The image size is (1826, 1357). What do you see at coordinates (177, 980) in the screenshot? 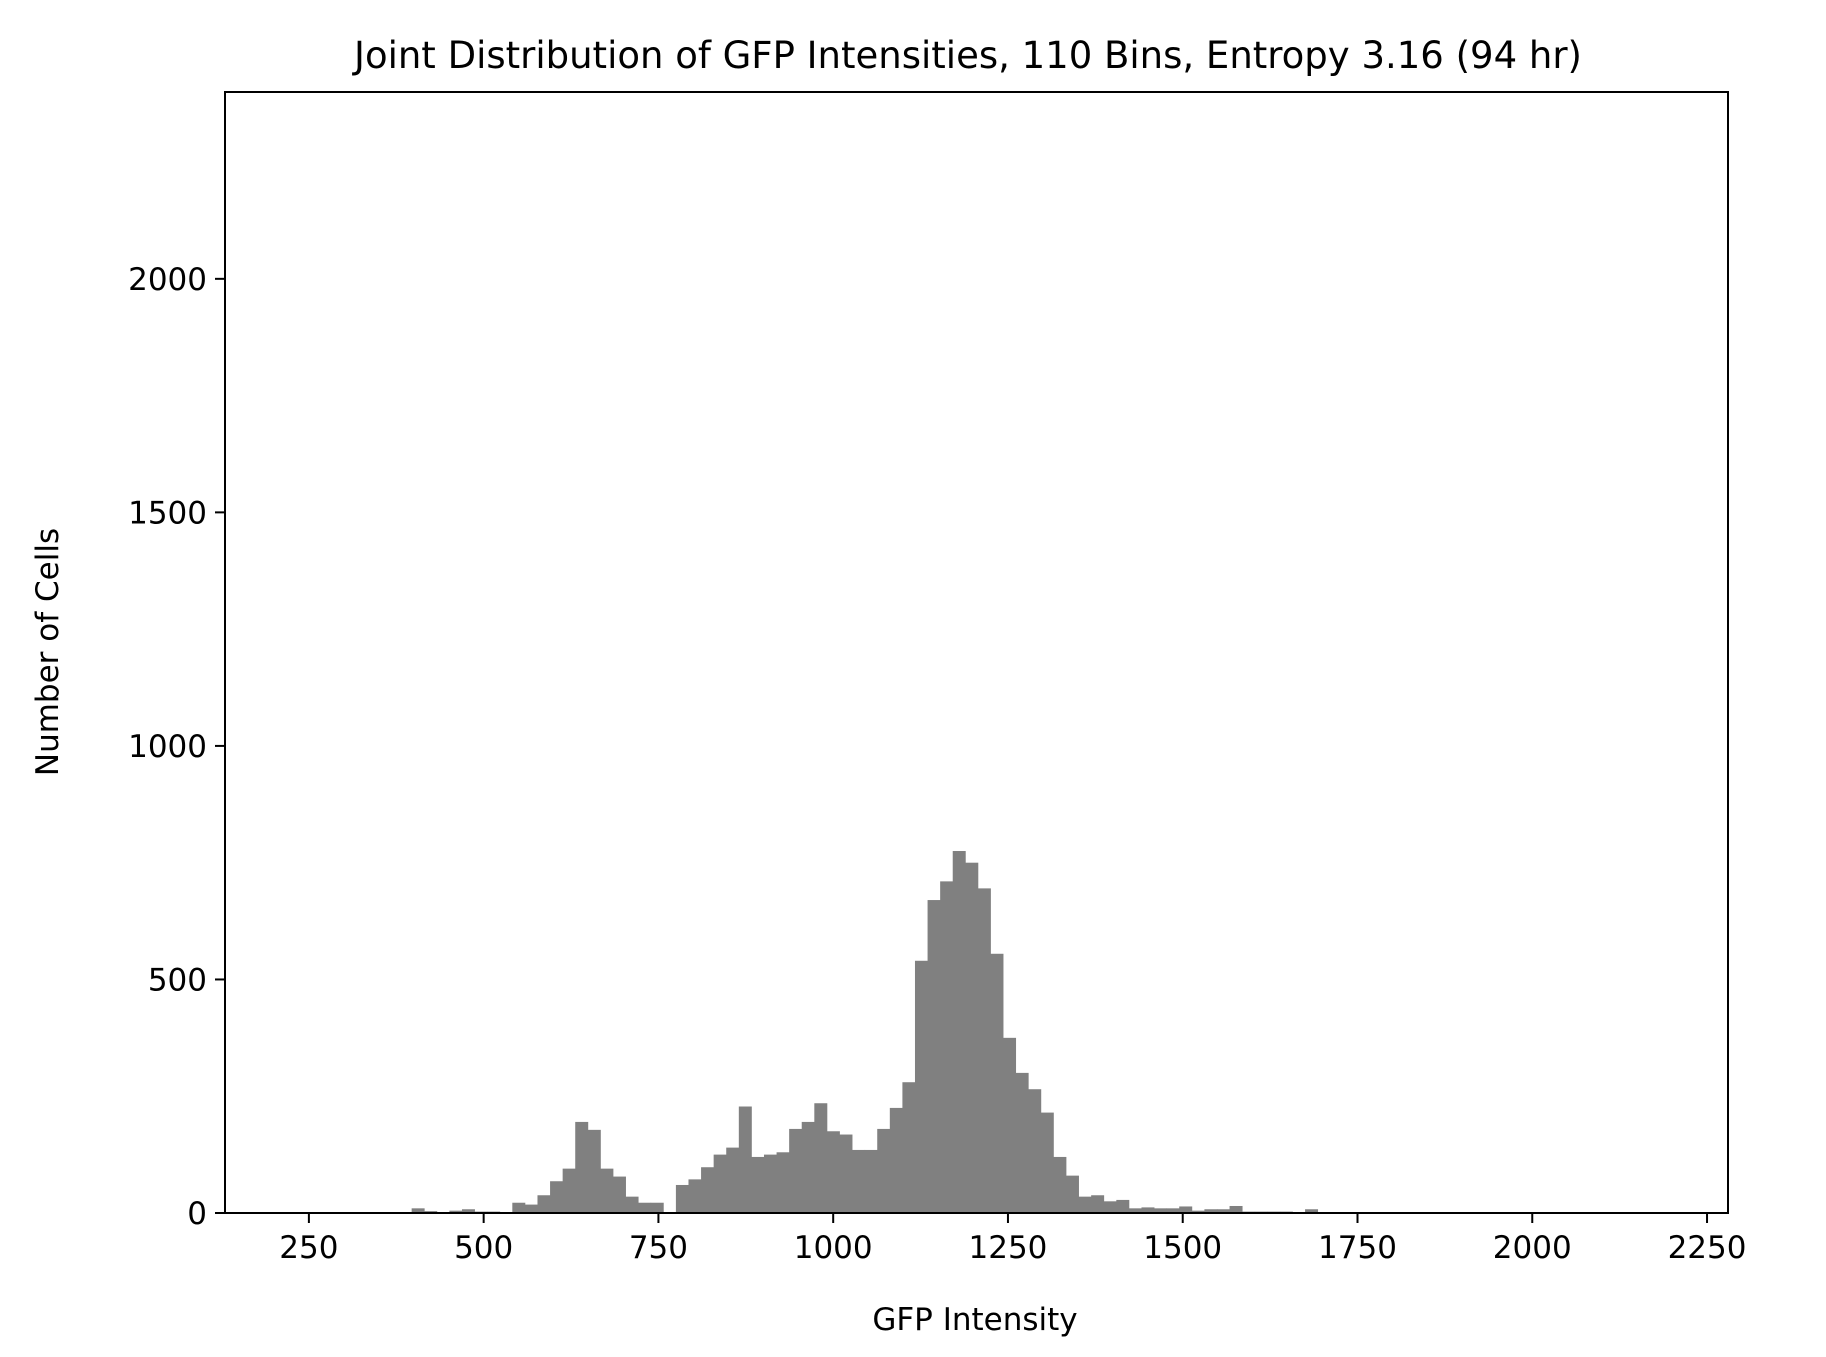
I see `y-tick-label: 500` at bounding box center [177, 980].